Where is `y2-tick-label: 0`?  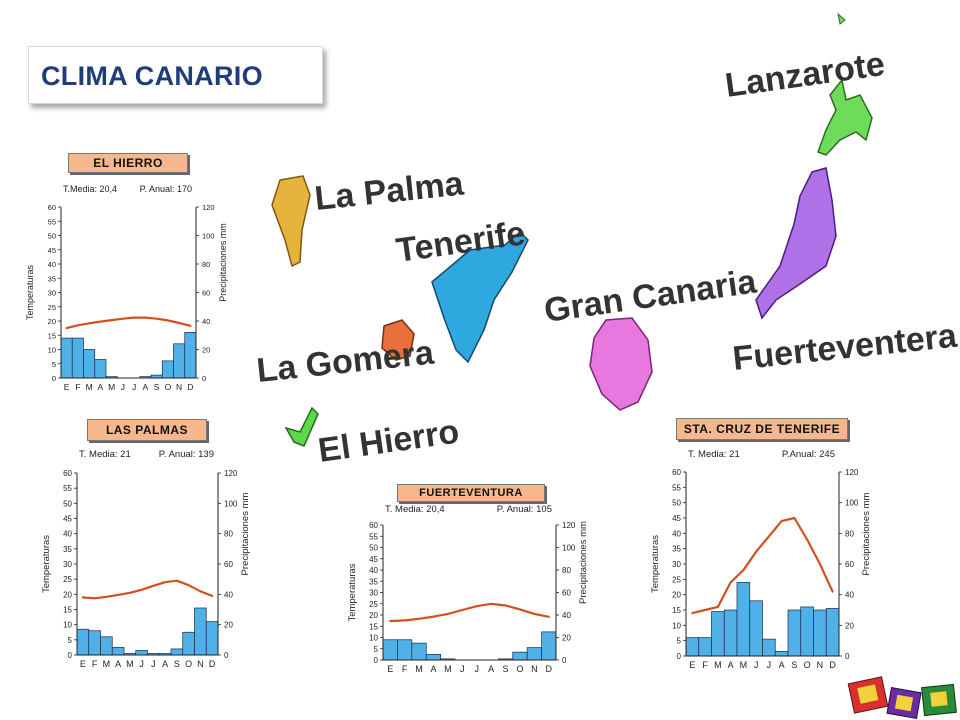 y2-tick-label: 0 is located at coordinates (204, 378).